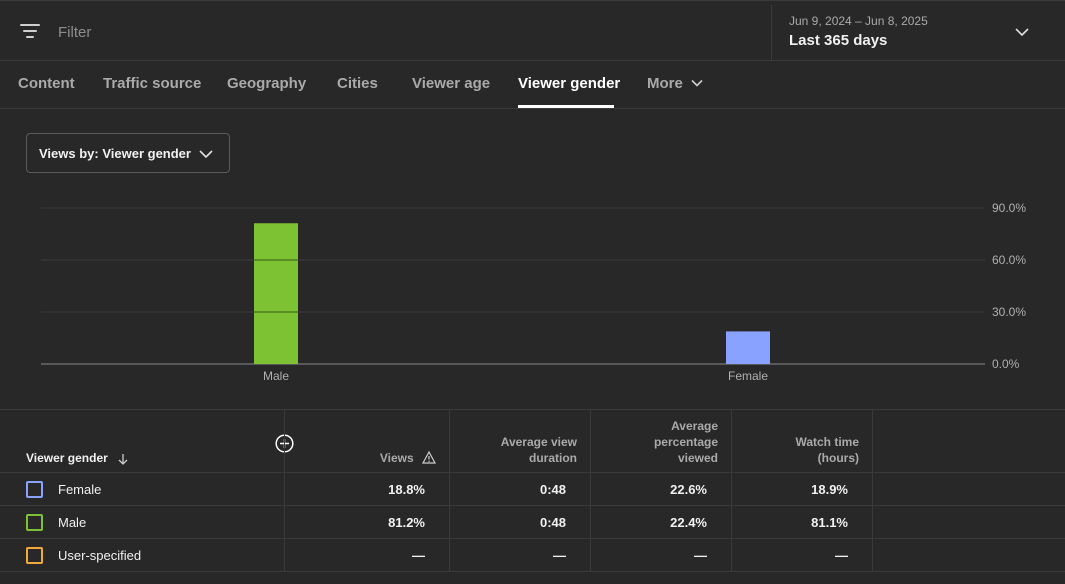  What do you see at coordinates (532, 522) in the screenshot?
I see `table-row: Male 81.2% 0:48 22.4% 81.1%` at bounding box center [532, 522].